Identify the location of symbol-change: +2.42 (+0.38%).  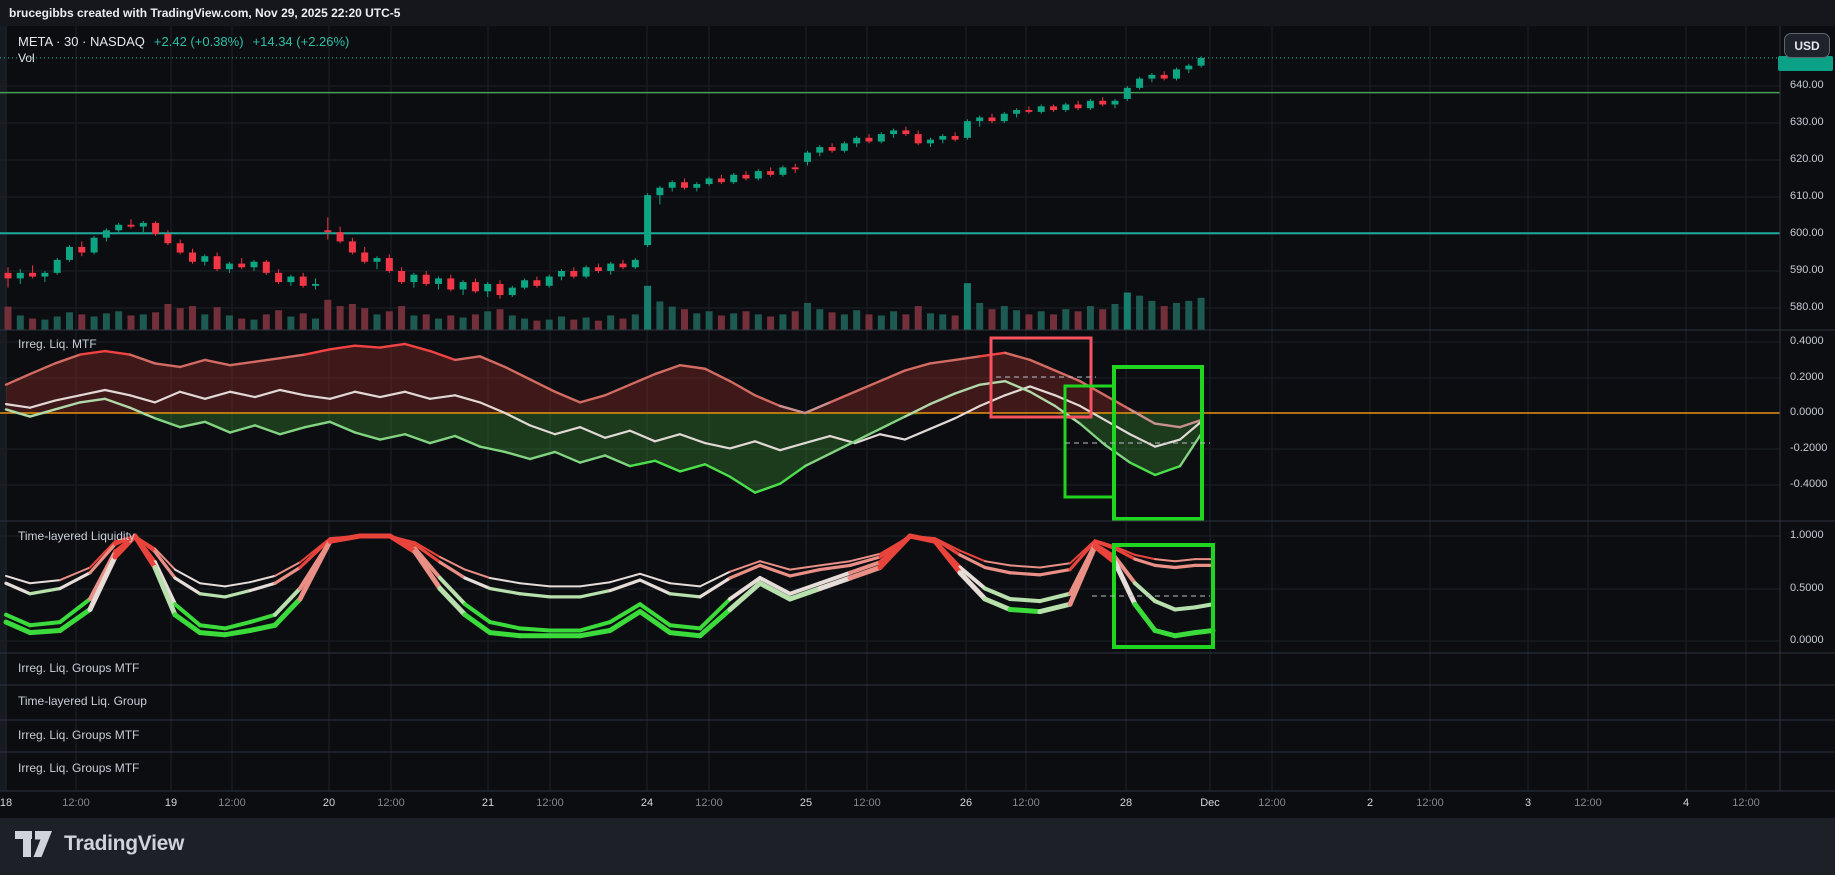
(198, 41).